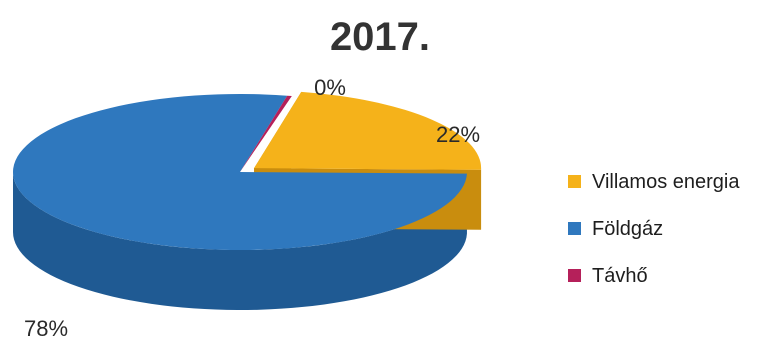  I want to click on legend-item-tavho: Távhő, so click(608, 276).